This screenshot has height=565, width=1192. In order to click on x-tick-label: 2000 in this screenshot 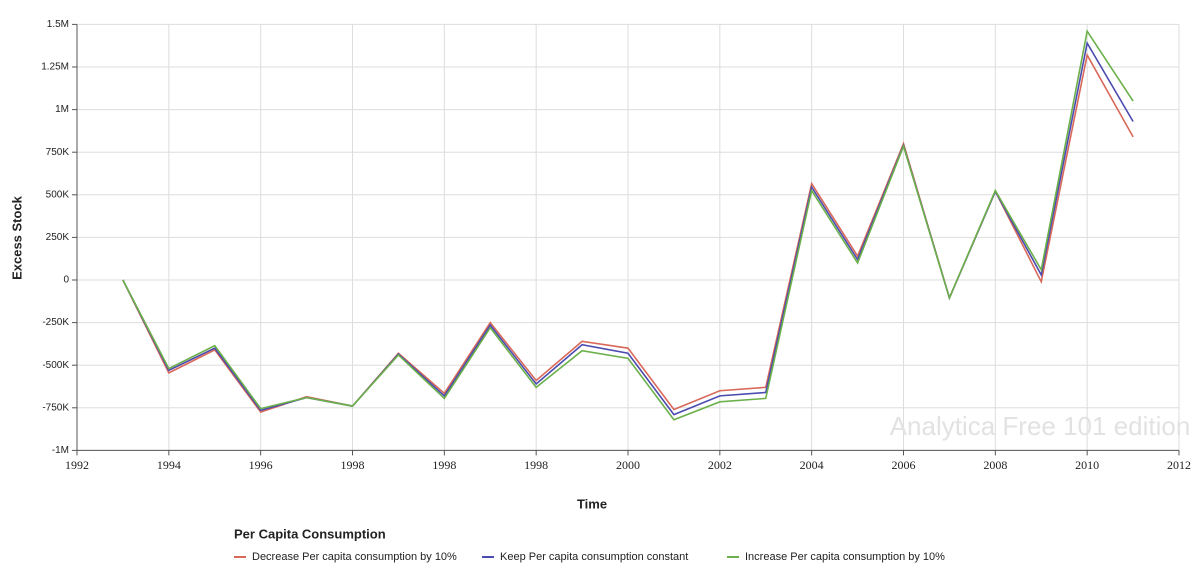, I will do `click(628, 465)`.